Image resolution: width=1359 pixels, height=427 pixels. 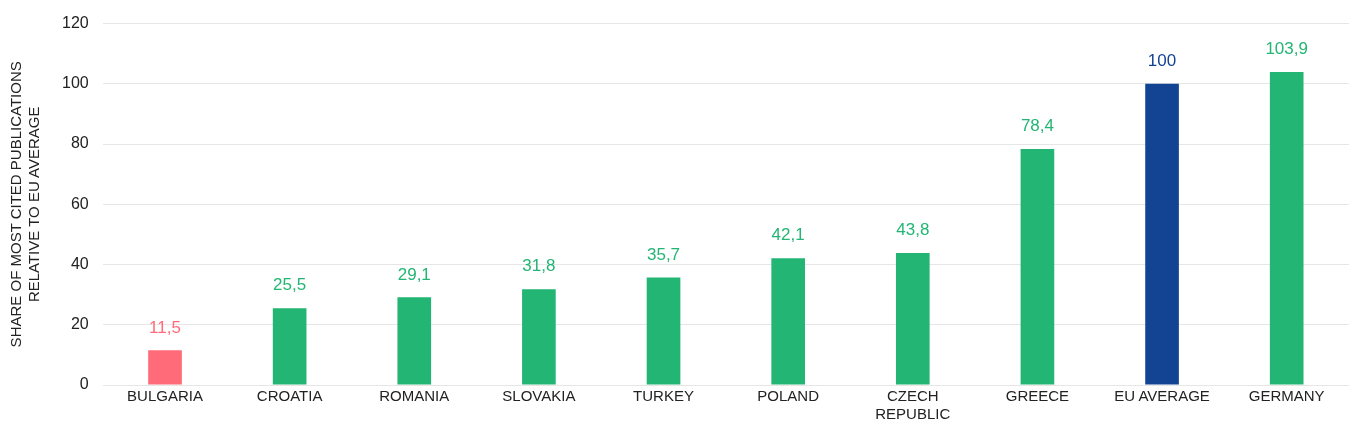 What do you see at coordinates (84, 384) in the screenshot?
I see `y-tick-label: 0` at bounding box center [84, 384].